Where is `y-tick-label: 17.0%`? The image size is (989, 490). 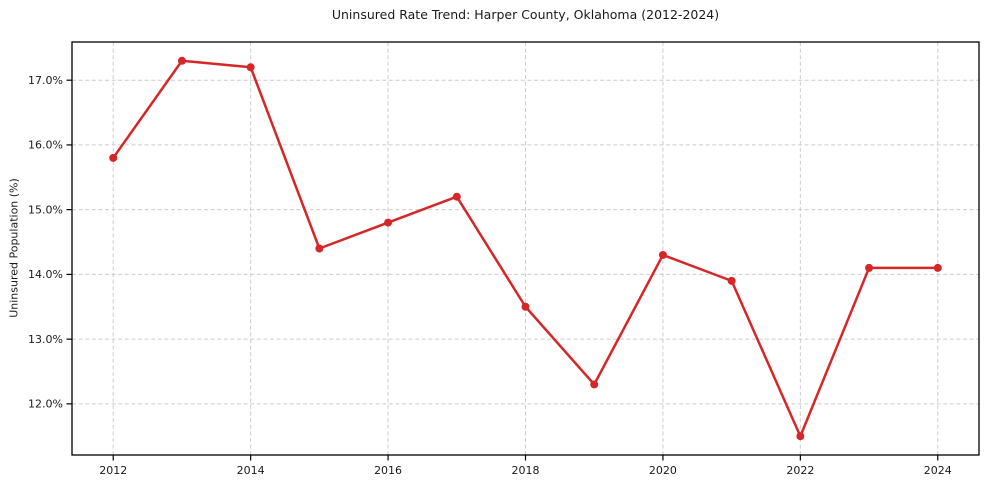
y-tick-label: 17.0% is located at coordinates (45, 80).